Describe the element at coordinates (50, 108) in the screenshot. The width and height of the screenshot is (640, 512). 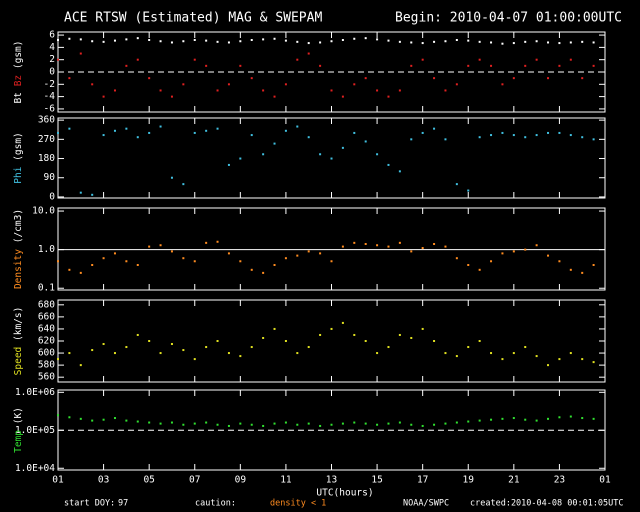
I see `y-tick-label: -6` at that location.